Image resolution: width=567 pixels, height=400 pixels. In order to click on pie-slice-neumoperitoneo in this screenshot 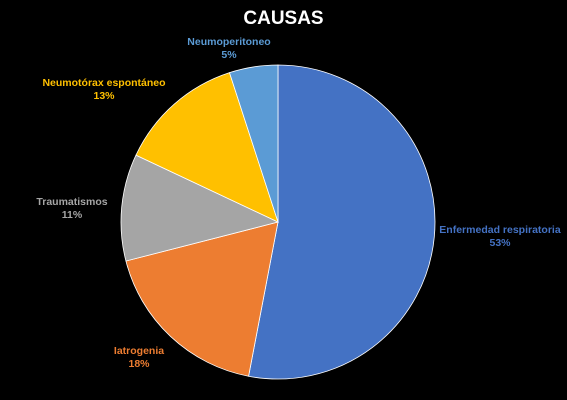, I will do `click(253, 143)`.